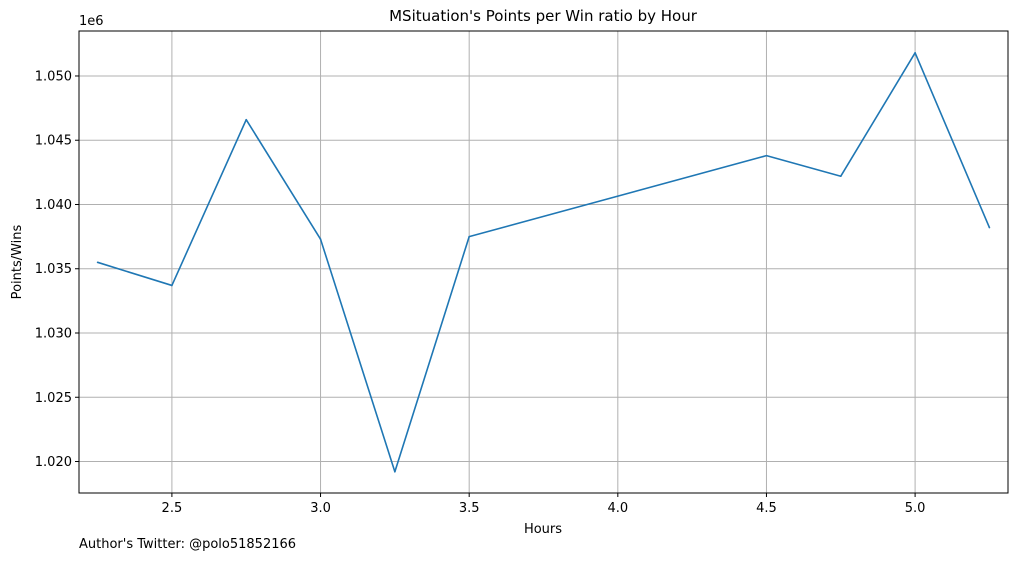 The image size is (1019, 562). I want to click on x-tick-label: 3.5, so click(469, 508).